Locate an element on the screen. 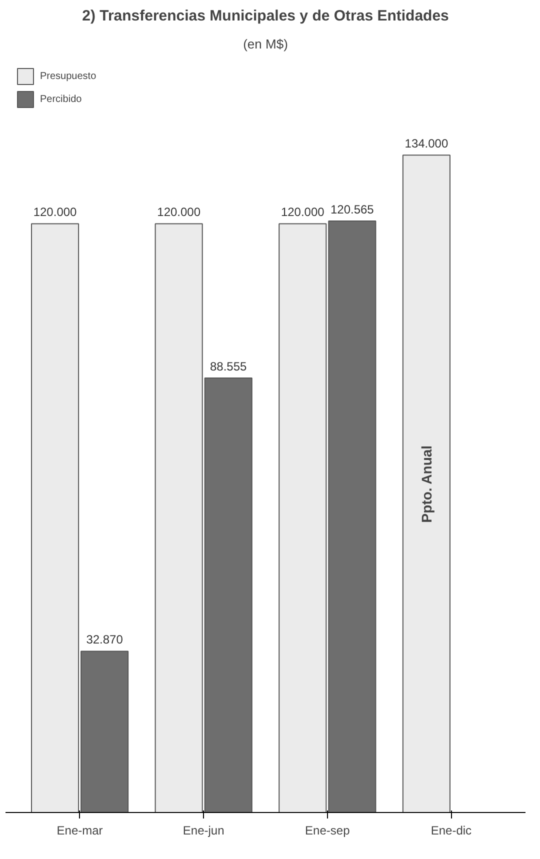 The width and height of the screenshot is (540, 859). annotation: Ppto. Anual is located at coordinates (426, 484).